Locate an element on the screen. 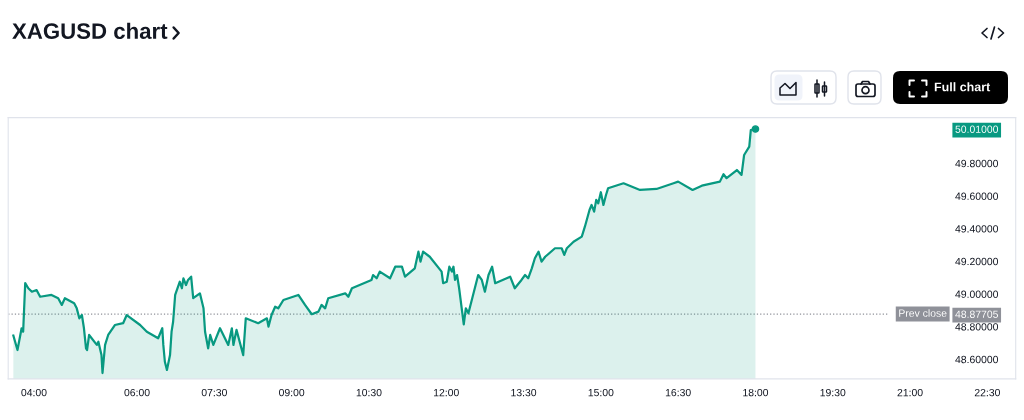  y-tick-label: 49.40000 is located at coordinates (977, 229).